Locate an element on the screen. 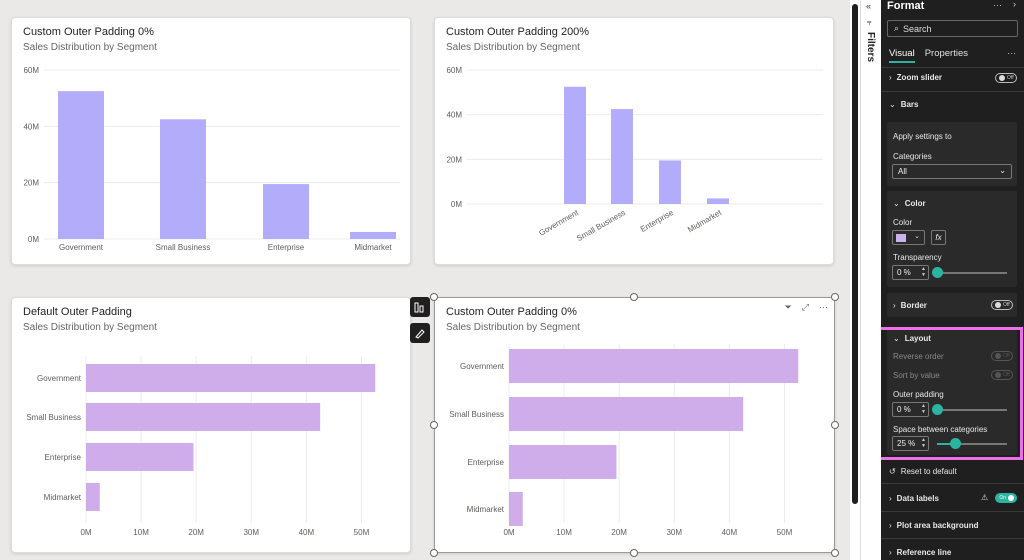  format-pane-title: Format is located at coordinates (906, 6).